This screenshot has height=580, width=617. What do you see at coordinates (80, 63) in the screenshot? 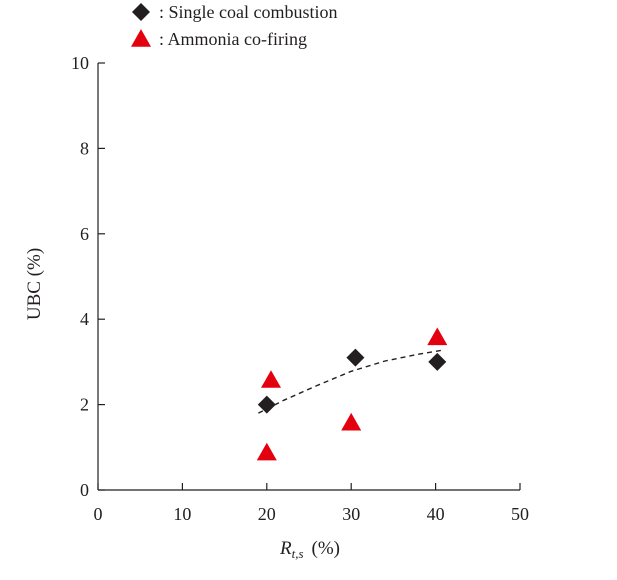
I see `y-tick-label: 10` at bounding box center [80, 63].